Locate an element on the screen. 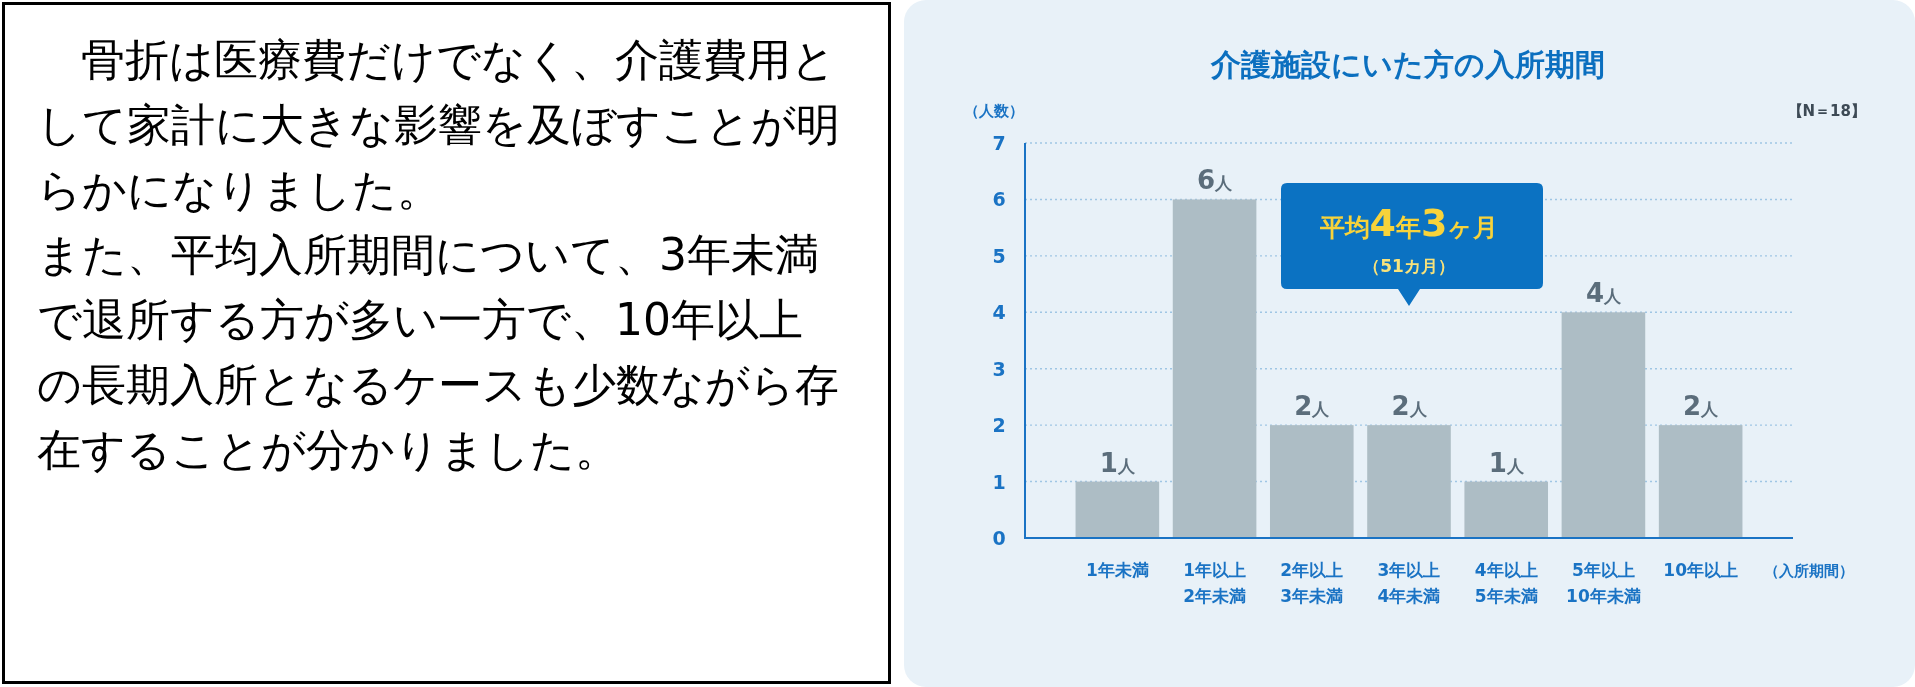 The width and height of the screenshot is (1915, 687). text: 骨折は医療費だけでなく、介護費用として家計に大きな影響を及ぼすことが明らかになりました。 is located at coordinates (439, 125).